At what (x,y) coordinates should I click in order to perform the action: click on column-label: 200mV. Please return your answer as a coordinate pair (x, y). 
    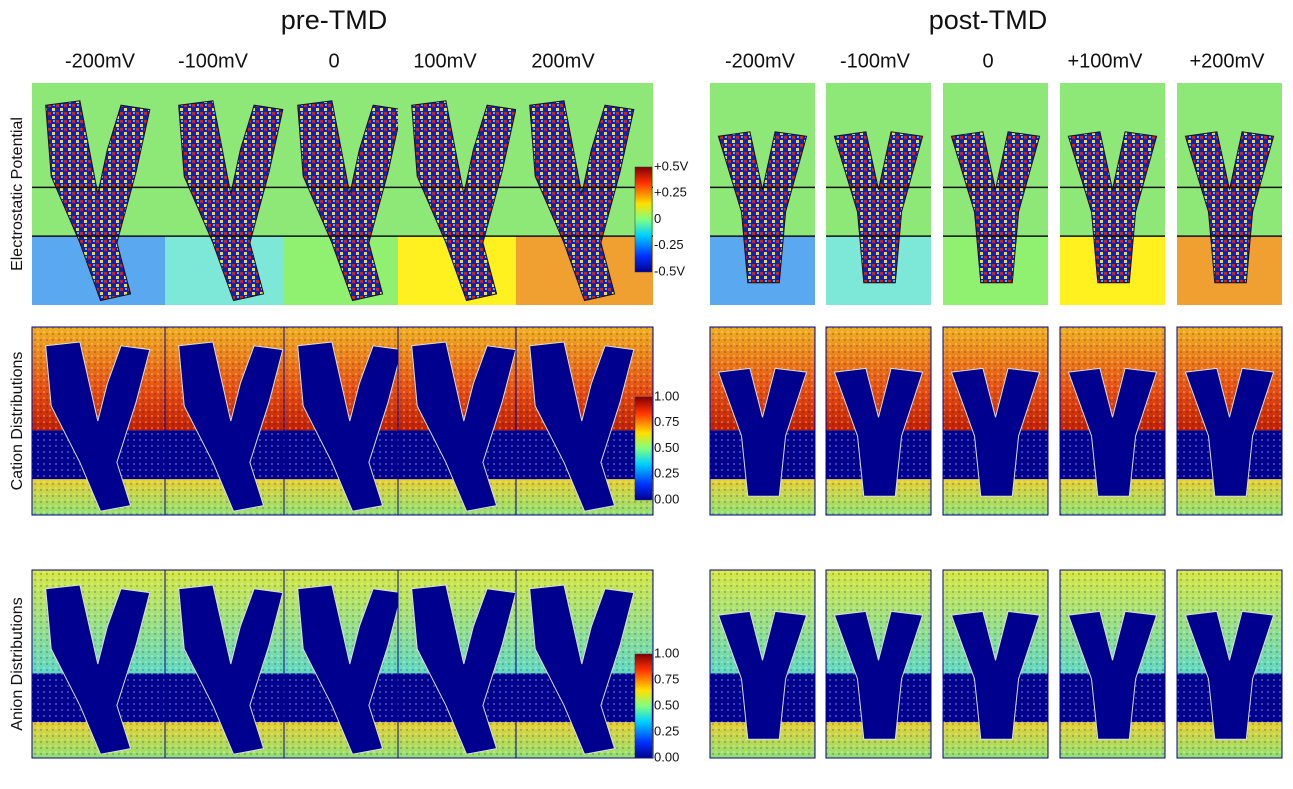
    Looking at the image, I should click on (563, 61).